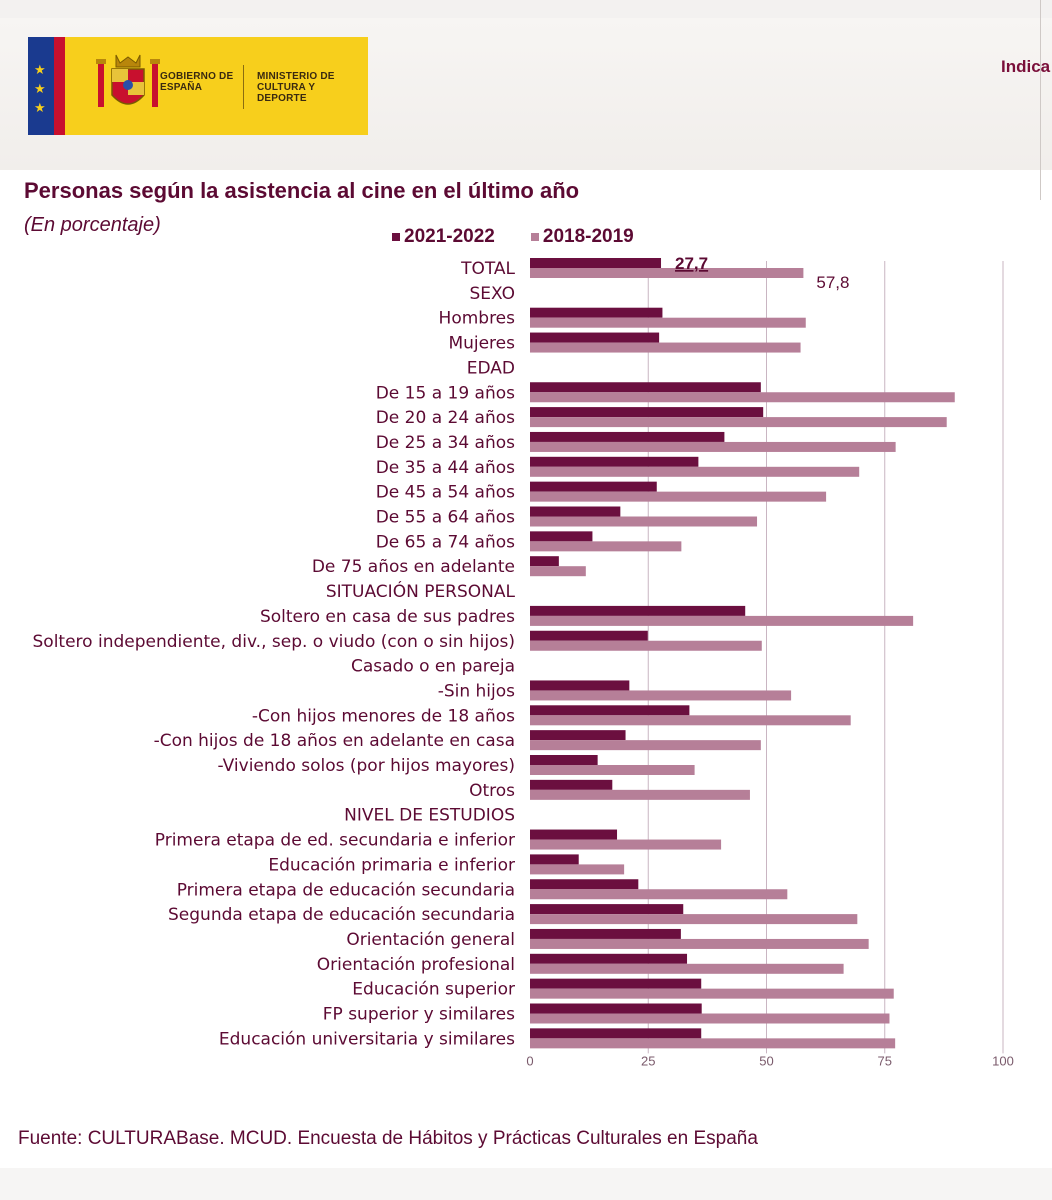  What do you see at coordinates (197, 82) in the screenshot?
I see `logo-government-text: GOBIERNO DE ESPAÑA` at bounding box center [197, 82].